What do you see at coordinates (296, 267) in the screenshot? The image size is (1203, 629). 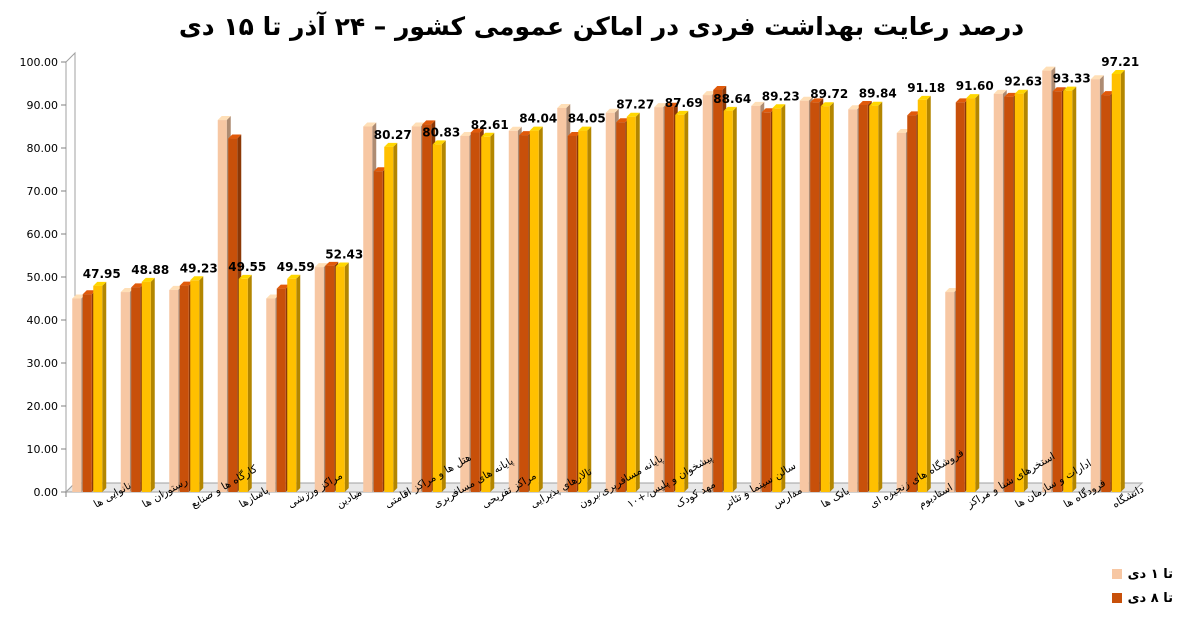 I see `data-label: 49.59` at bounding box center [296, 267].